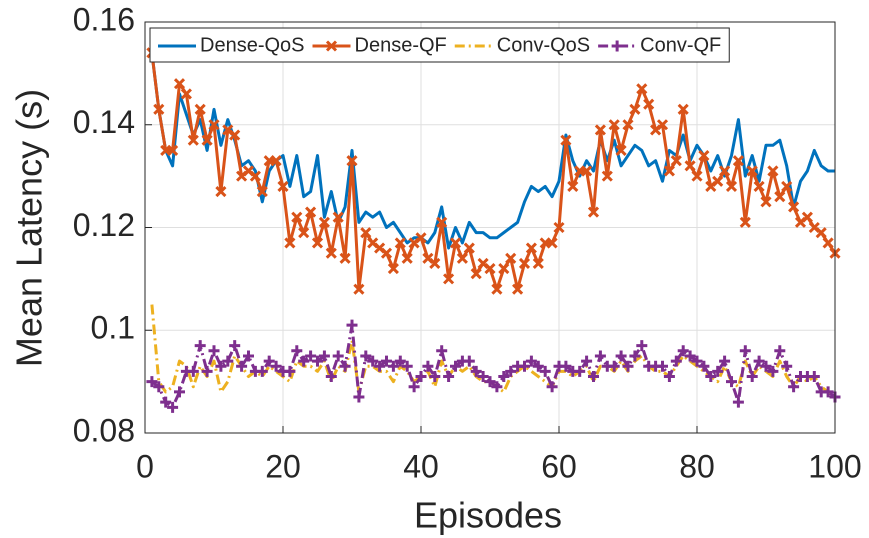 This screenshot has width=869, height=538. Describe the element at coordinates (331, 46) in the screenshot. I see `legend-marker` at that location.